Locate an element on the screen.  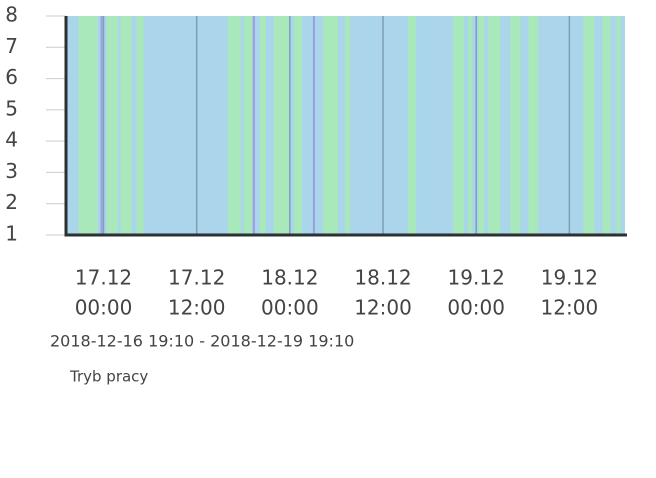
y-tick-label: 1 is located at coordinates (11, 234).